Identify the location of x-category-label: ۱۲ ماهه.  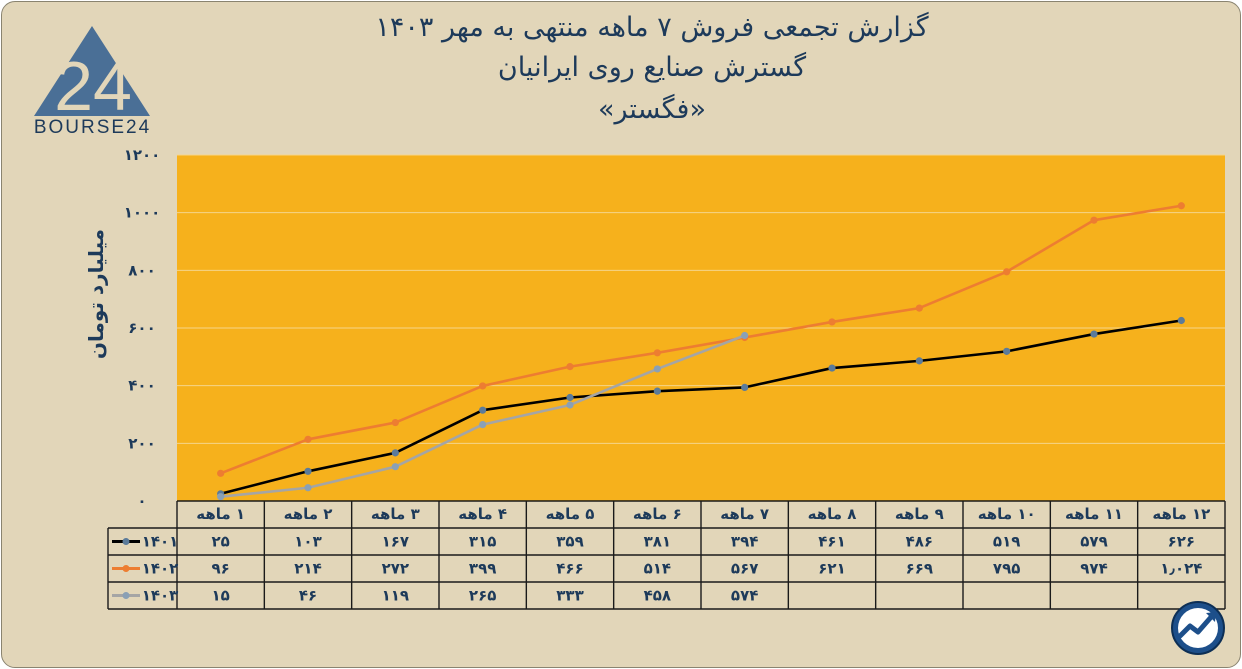
(1181, 514).